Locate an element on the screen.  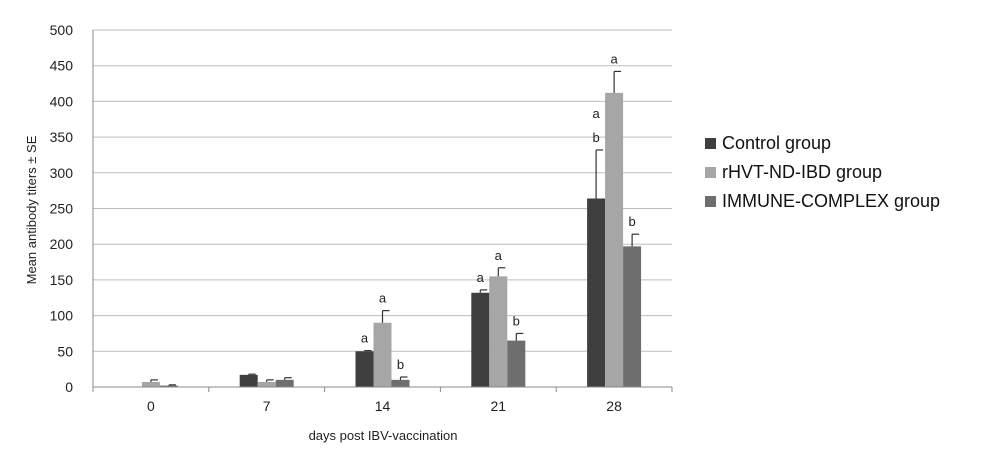
y-tick-label: 300 is located at coordinates (62, 173).